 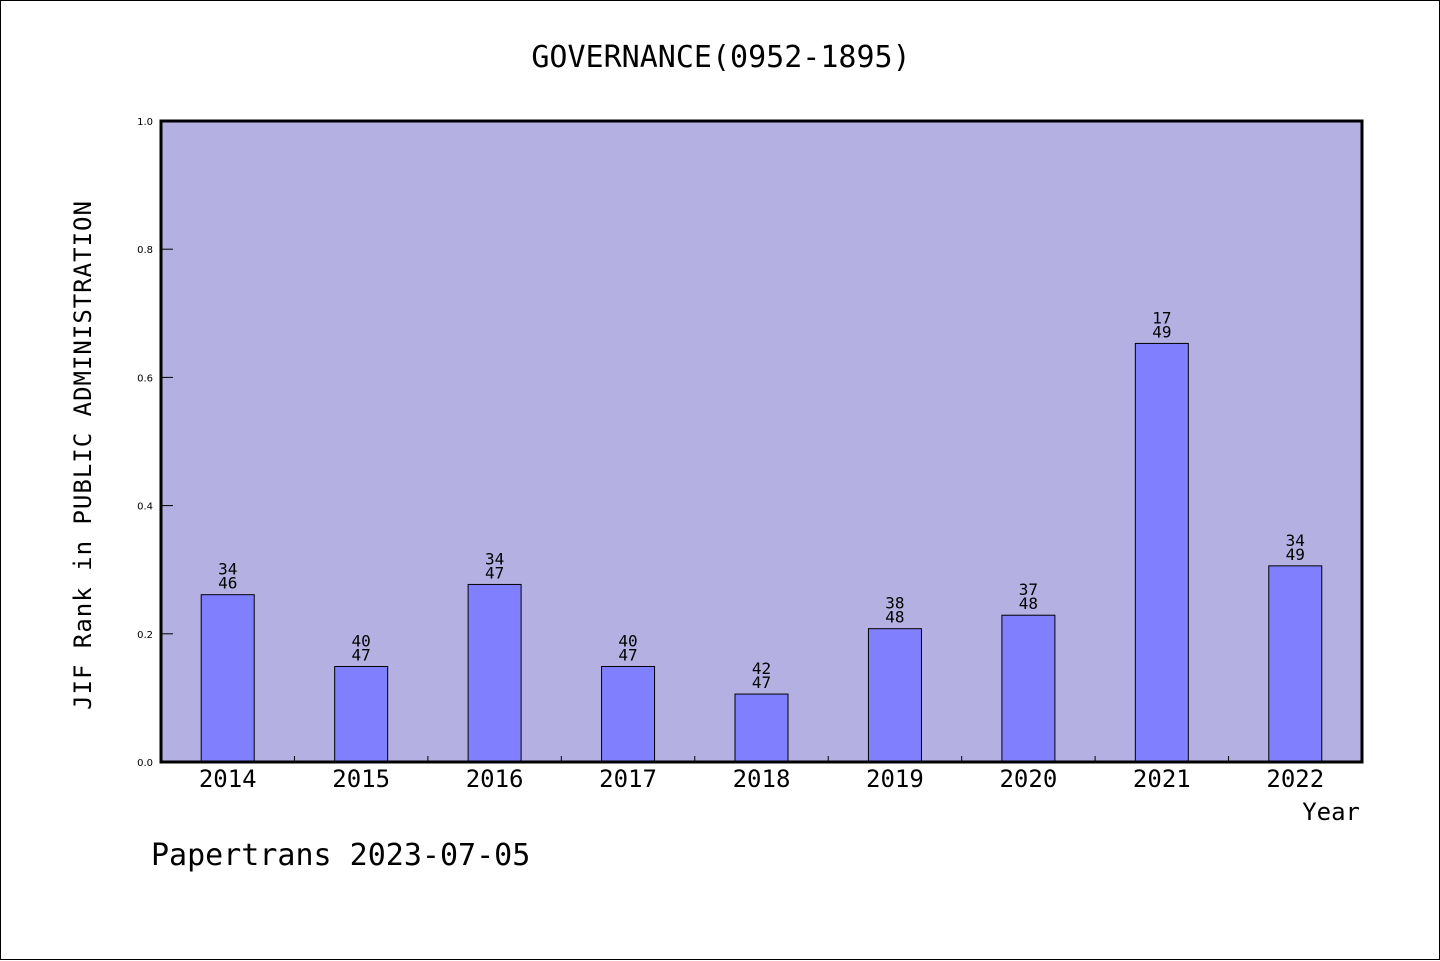 I want to click on x-tick-label-2015: 2015, so click(x=361, y=779).